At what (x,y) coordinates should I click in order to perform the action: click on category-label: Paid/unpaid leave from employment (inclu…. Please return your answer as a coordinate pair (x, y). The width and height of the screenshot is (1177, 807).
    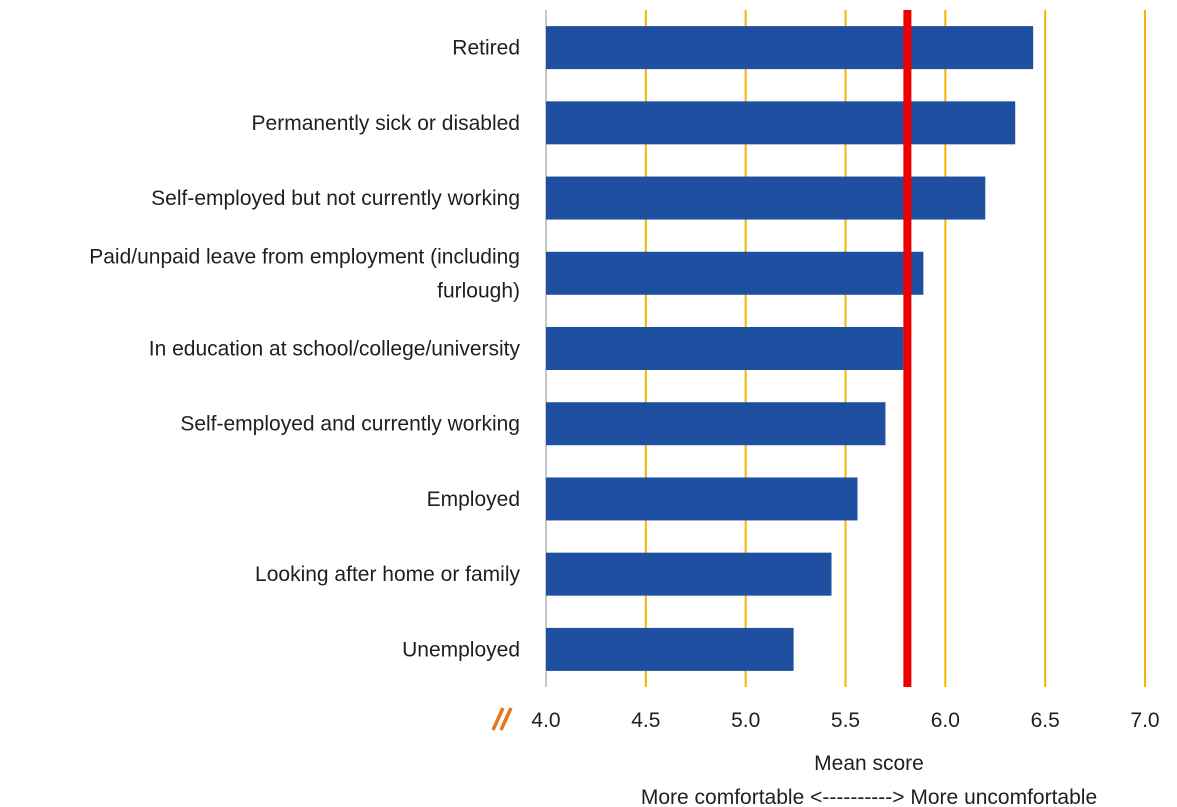
    Looking at the image, I should click on (304, 273).